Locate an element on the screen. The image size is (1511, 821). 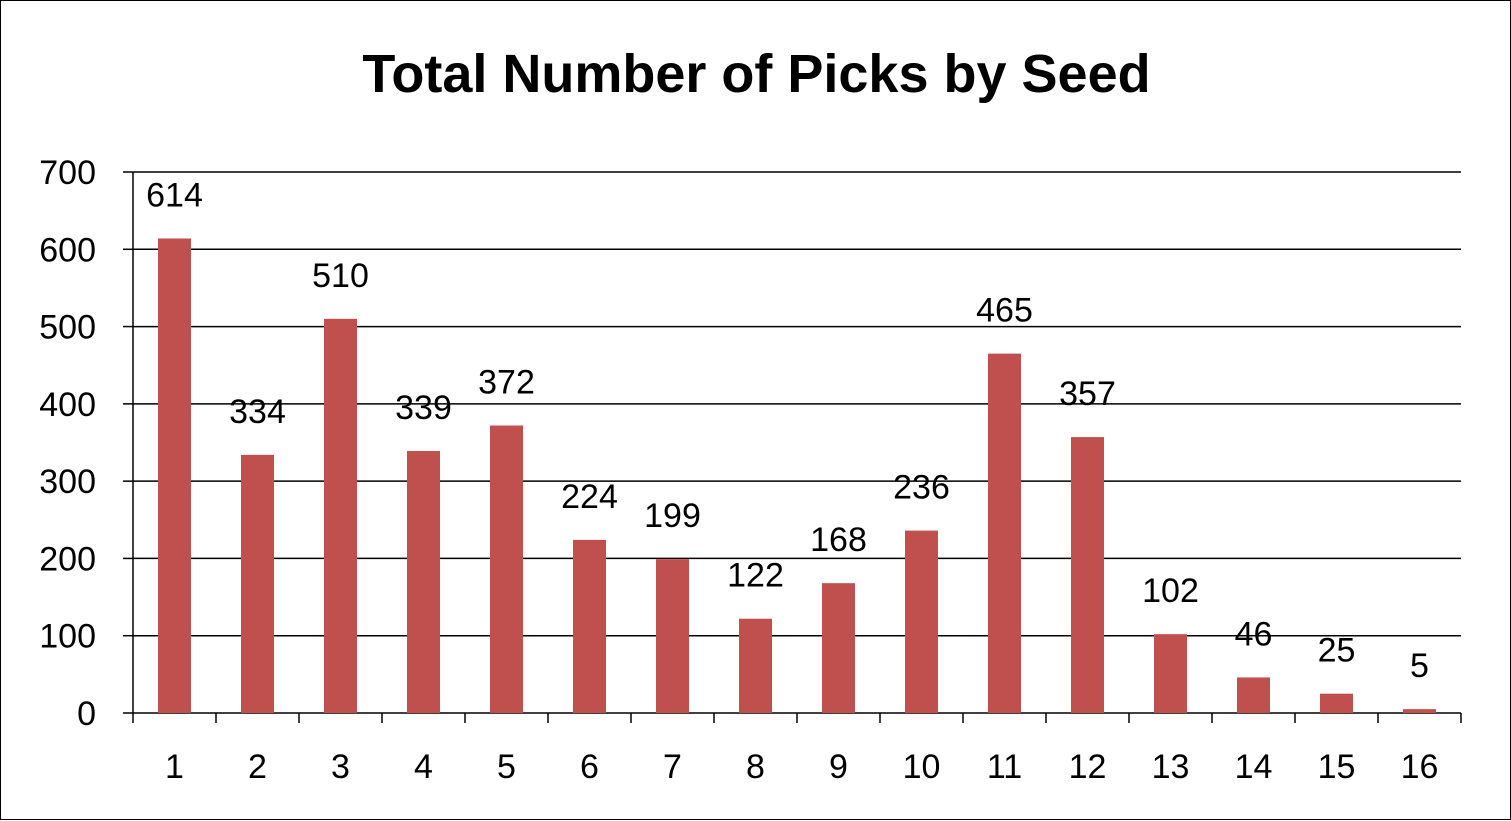
data-label: 5 is located at coordinates (1419, 666).